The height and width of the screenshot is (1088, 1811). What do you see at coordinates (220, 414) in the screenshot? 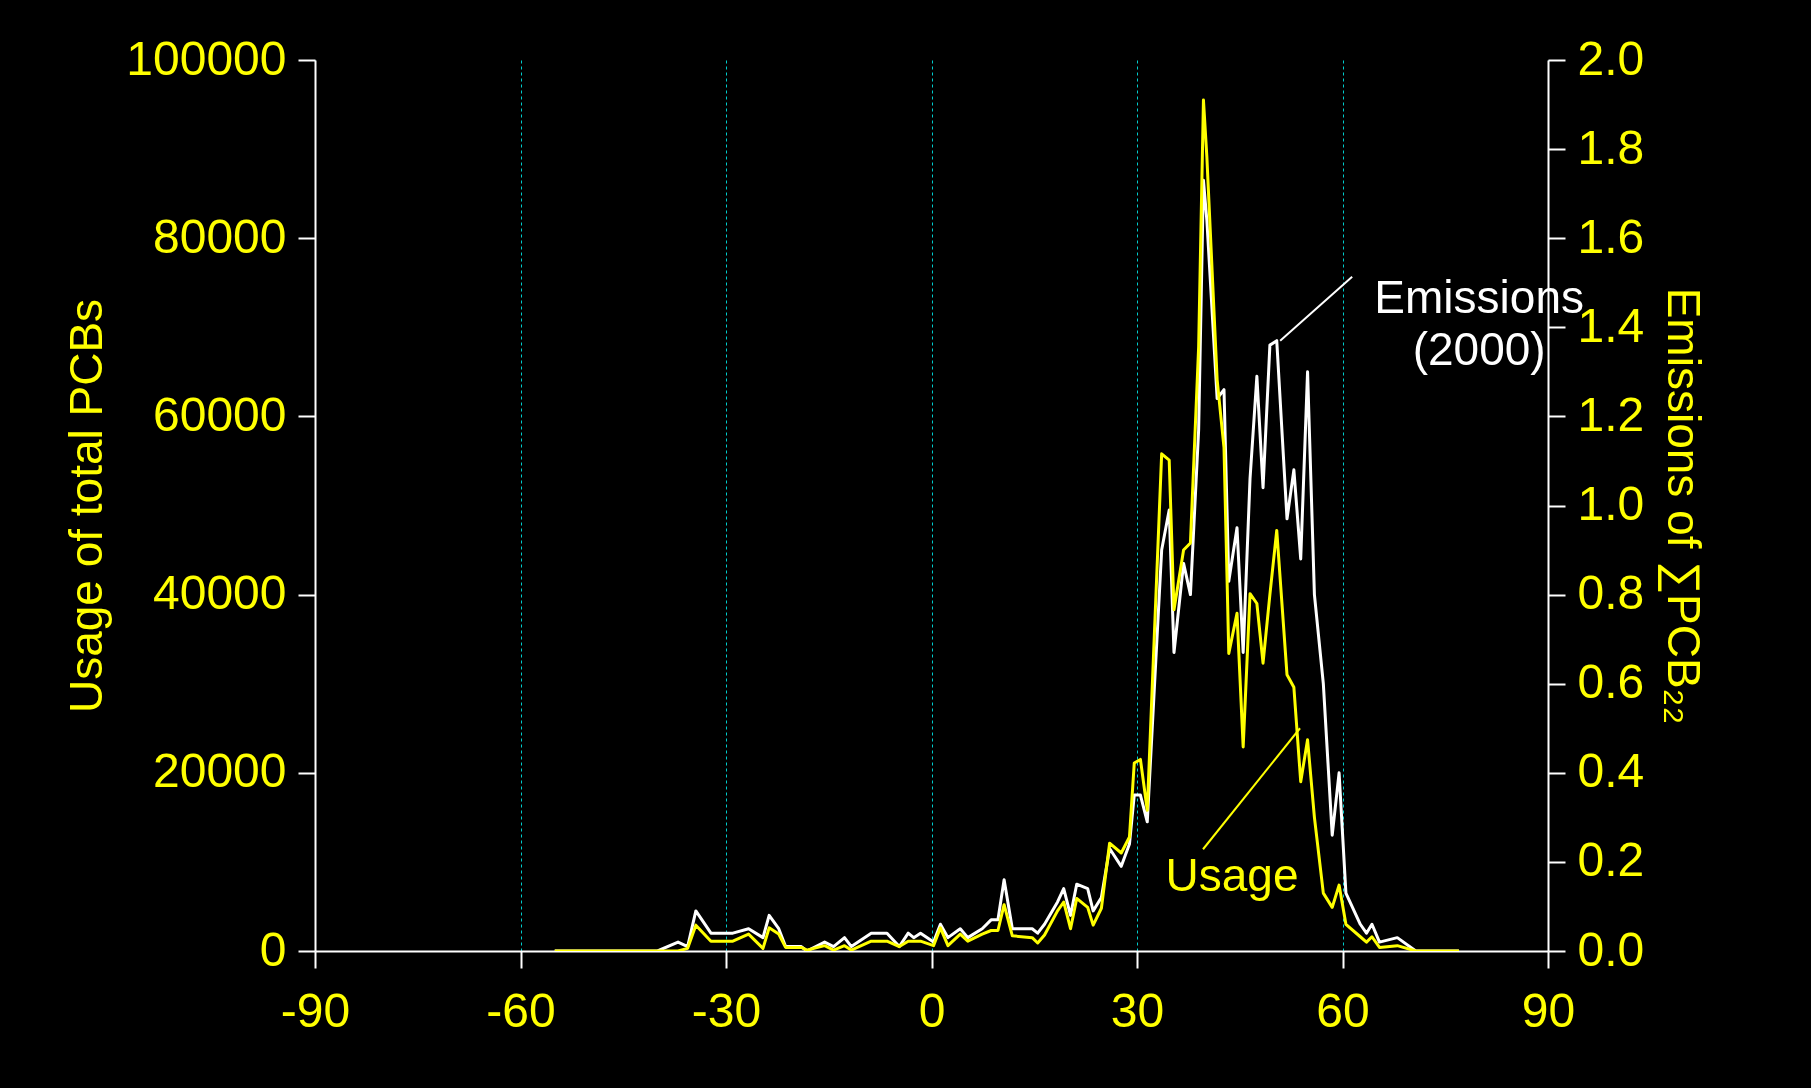
I see `y-tick-label: 60000` at bounding box center [220, 414].